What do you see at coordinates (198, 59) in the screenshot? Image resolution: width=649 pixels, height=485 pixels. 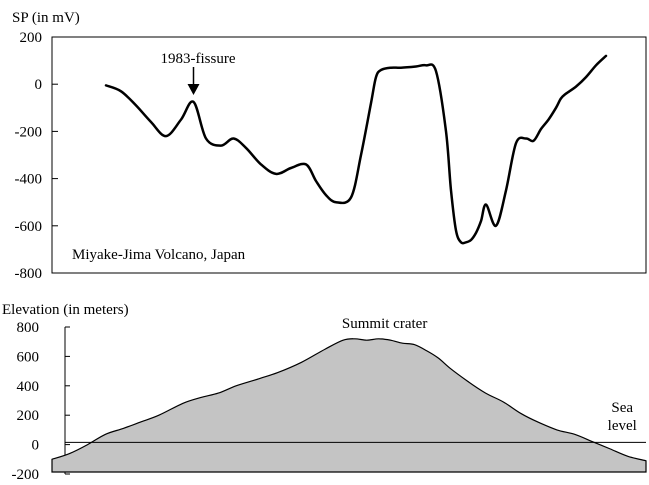 I see `fissure-annotation: 1983-fissure` at bounding box center [198, 59].